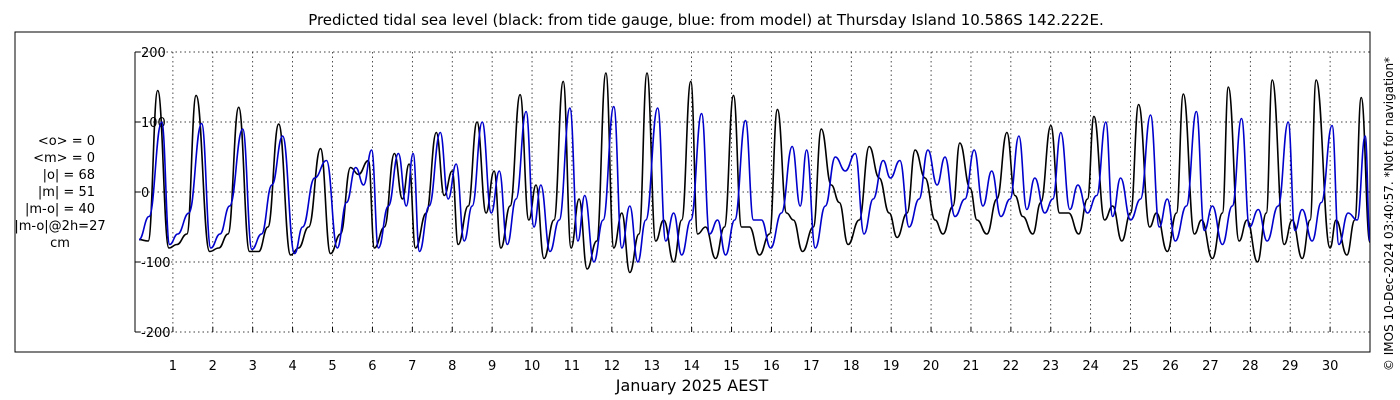 The image size is (1400, 400). Describe the element at coordinates (692, 385) in the screenshot. I see `x-axis-label: January 2025 AEST` at that location.